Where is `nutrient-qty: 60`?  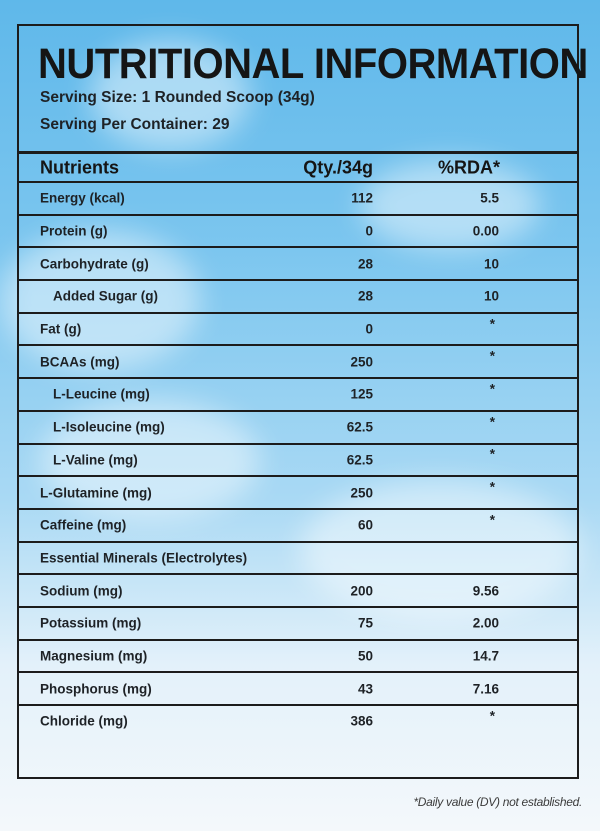 nutrient-qty: 60 is located at coordinates (365, 525).